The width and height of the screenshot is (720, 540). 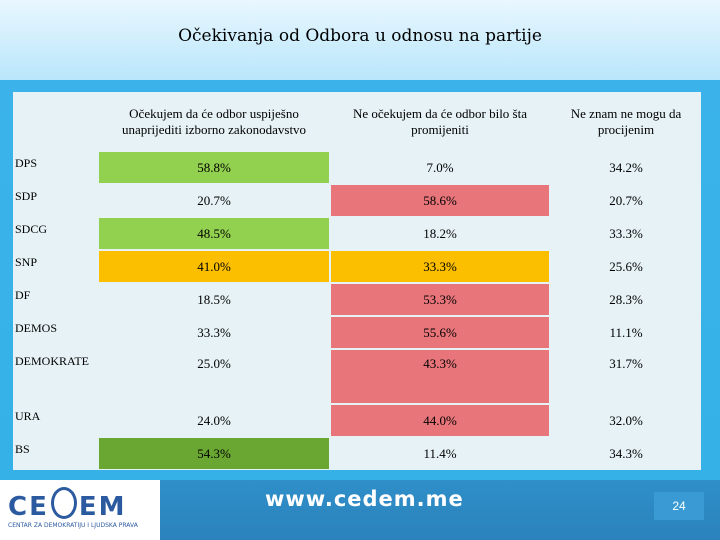 What do you see at coordinates (626, 266) in the screenshot?
I see `value-cell: 25.6%` at bounding box center [626, 266].